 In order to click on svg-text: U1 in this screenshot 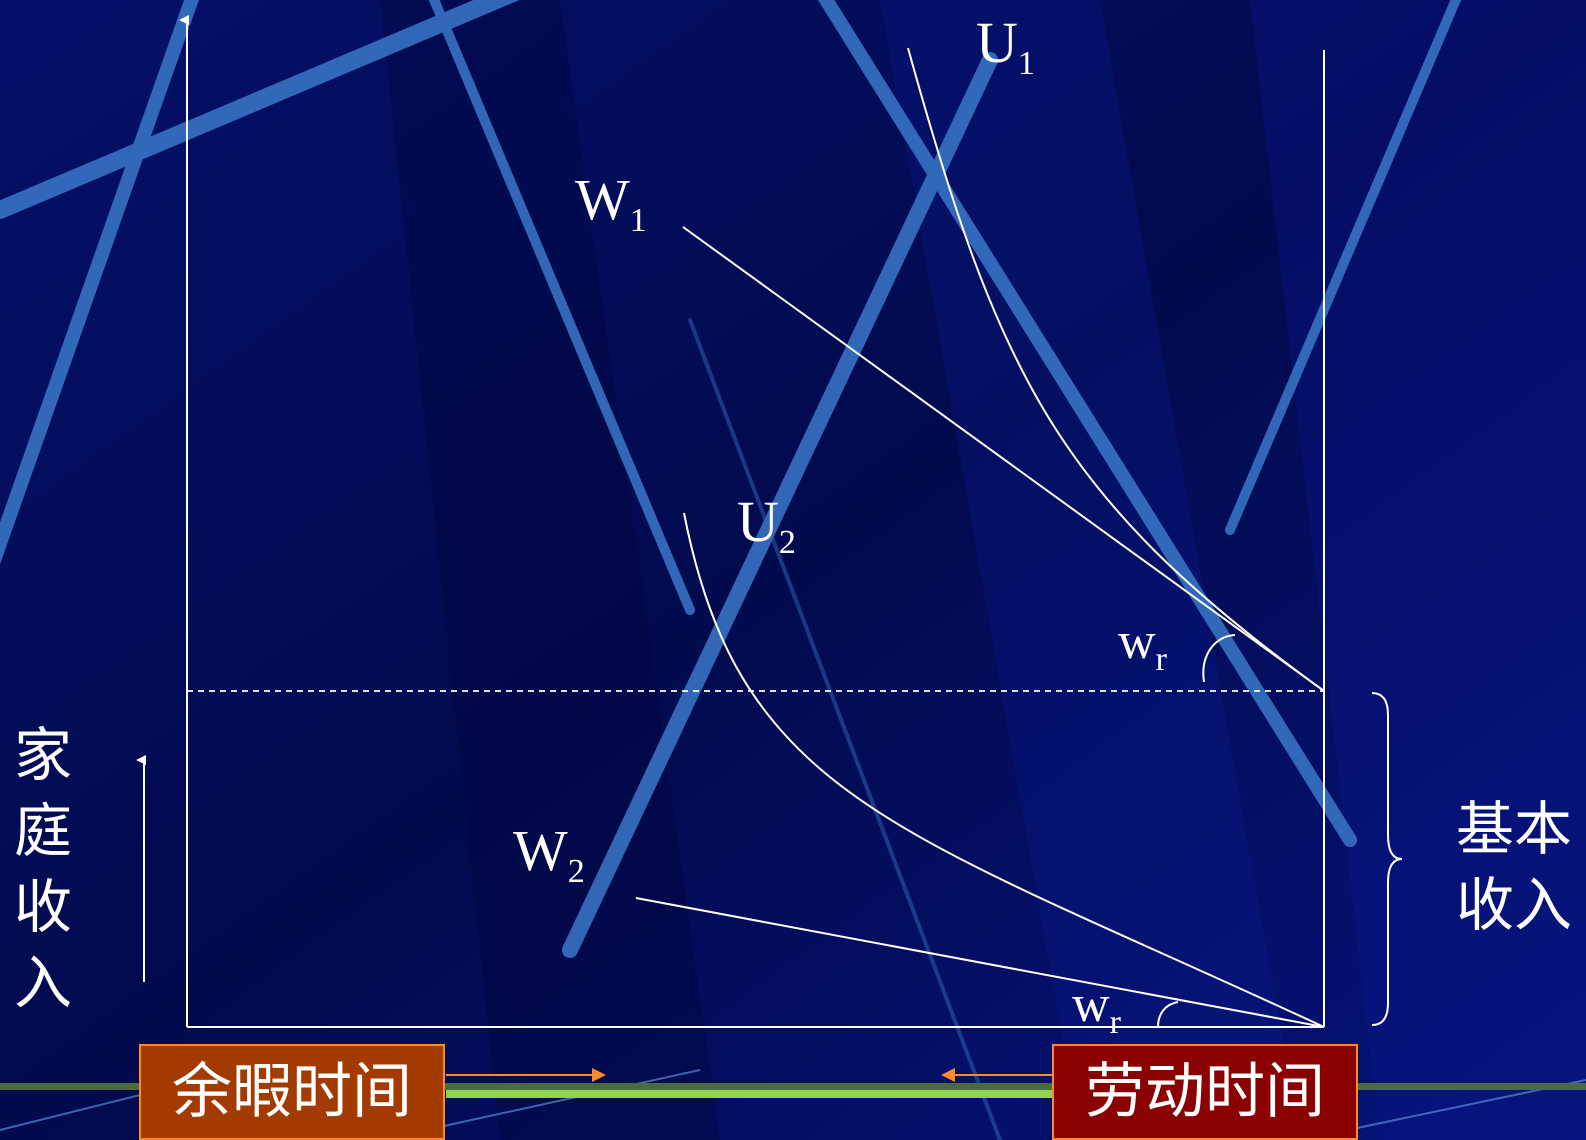, I will do `click(1005, 46)`.